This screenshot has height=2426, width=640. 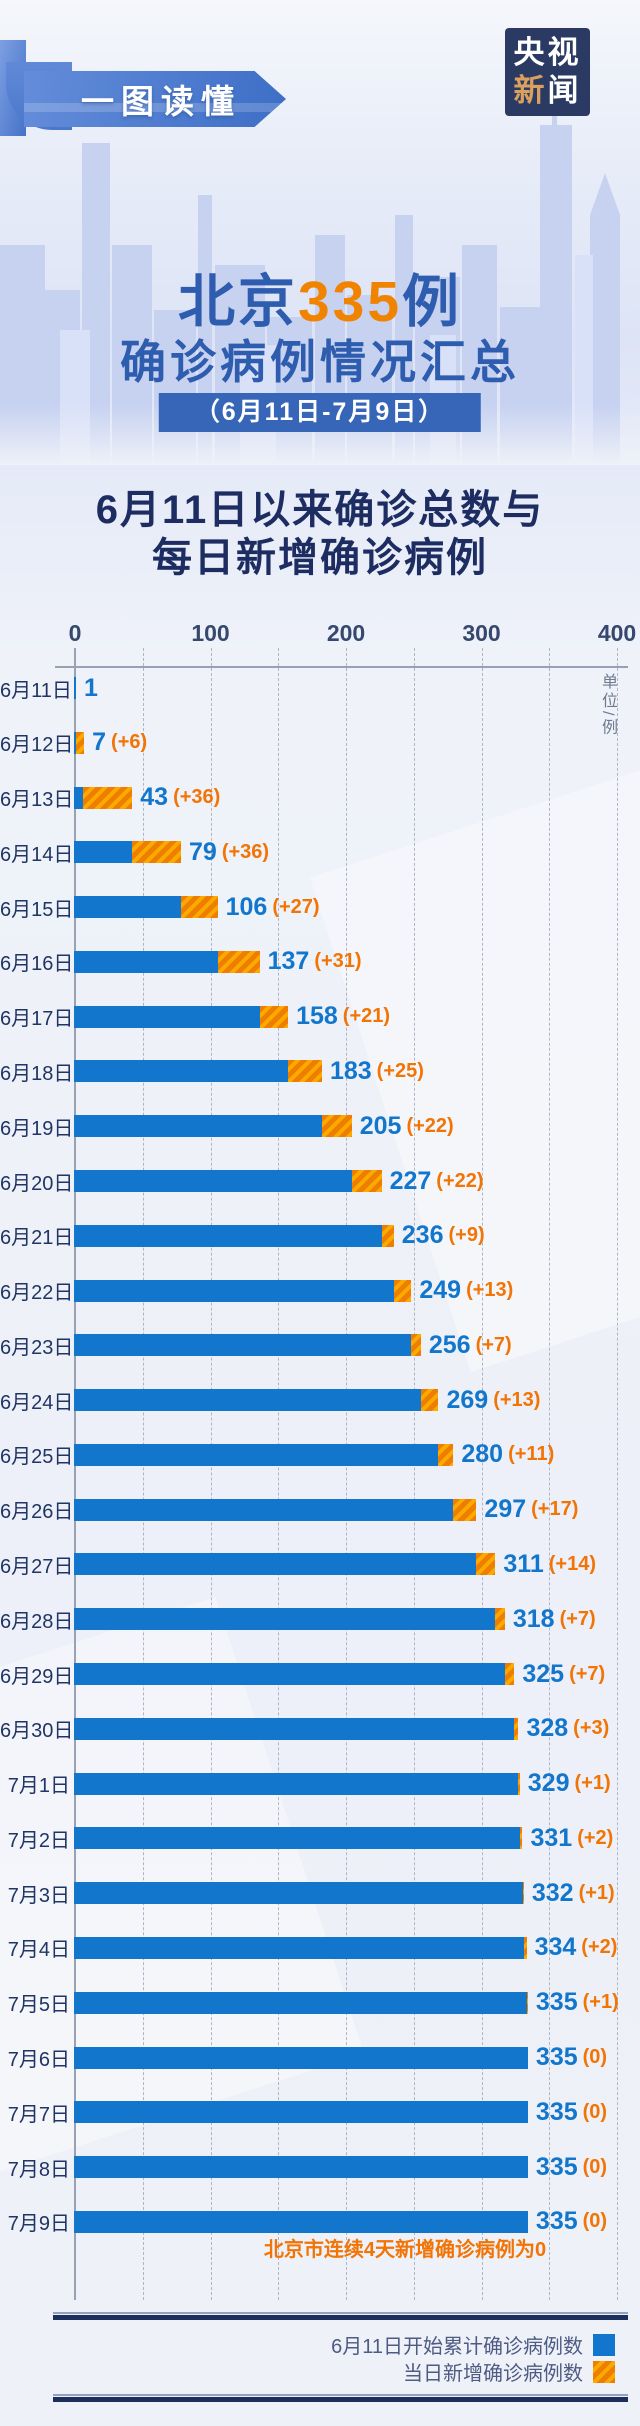 I want to click on date-label: 6月22日, so click(x=37, y=1293).